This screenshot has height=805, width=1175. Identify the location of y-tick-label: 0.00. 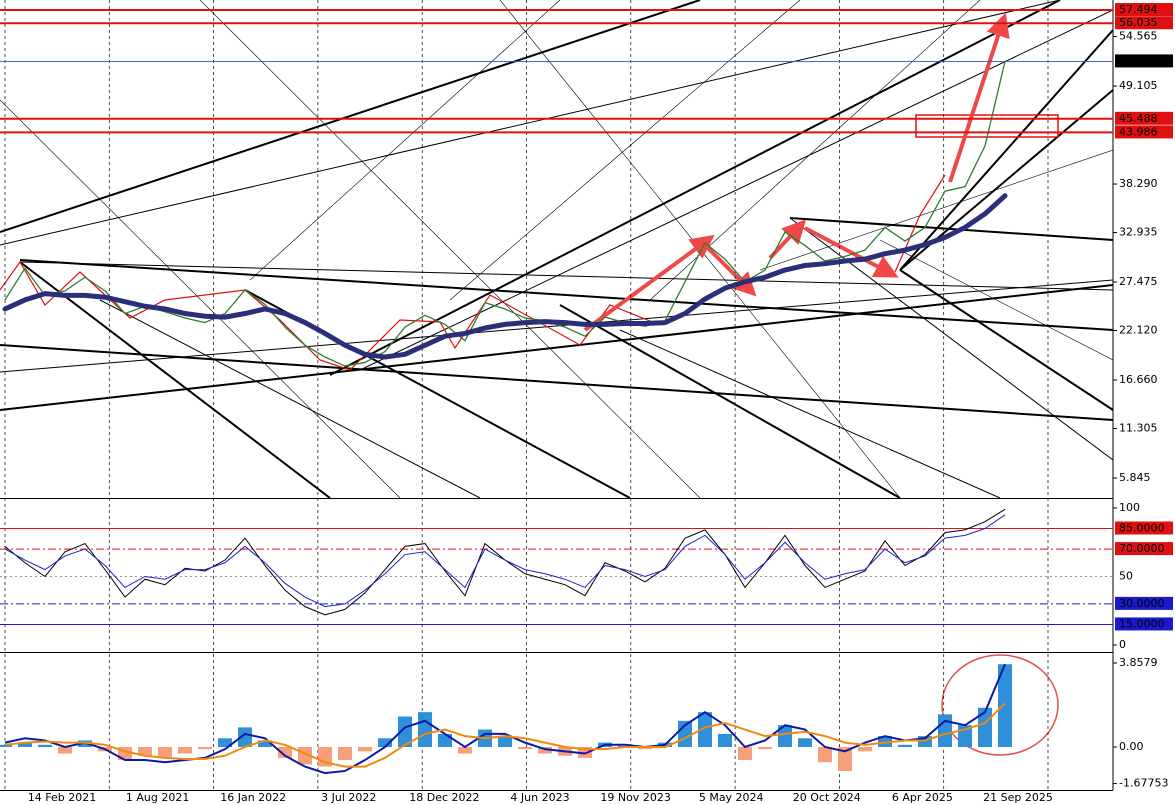
(1131, 746).